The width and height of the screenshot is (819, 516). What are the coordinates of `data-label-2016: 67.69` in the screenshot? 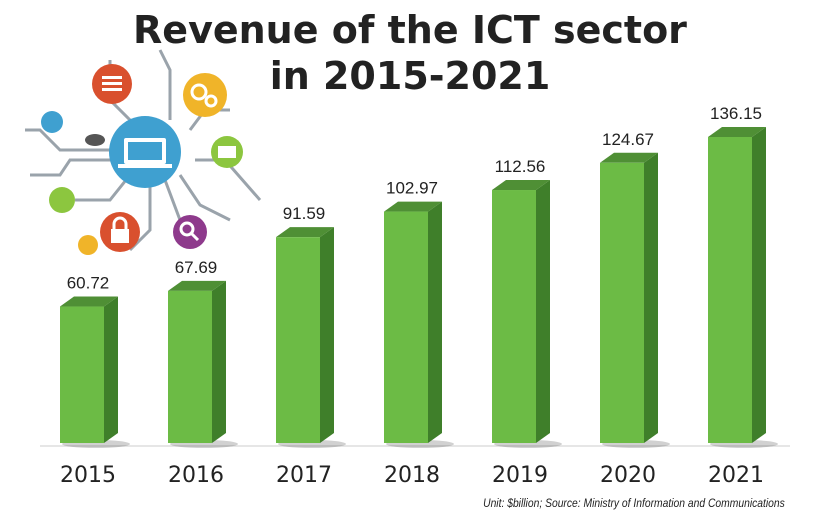 It's located at (196, 267).